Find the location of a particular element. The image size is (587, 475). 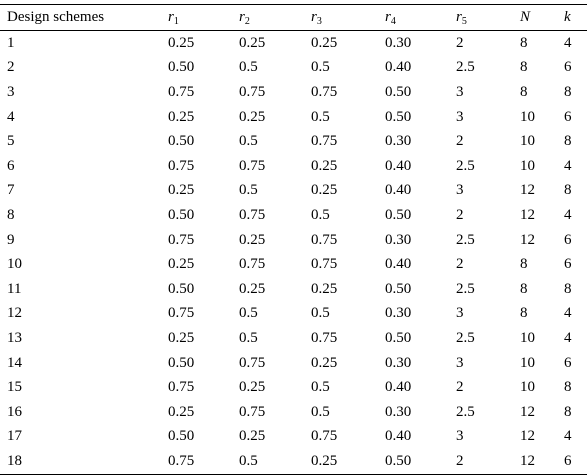

table-row: 11 0.50 0.25 0.25 0.50 2.5 8 8 is located at coordinates (293, 289).